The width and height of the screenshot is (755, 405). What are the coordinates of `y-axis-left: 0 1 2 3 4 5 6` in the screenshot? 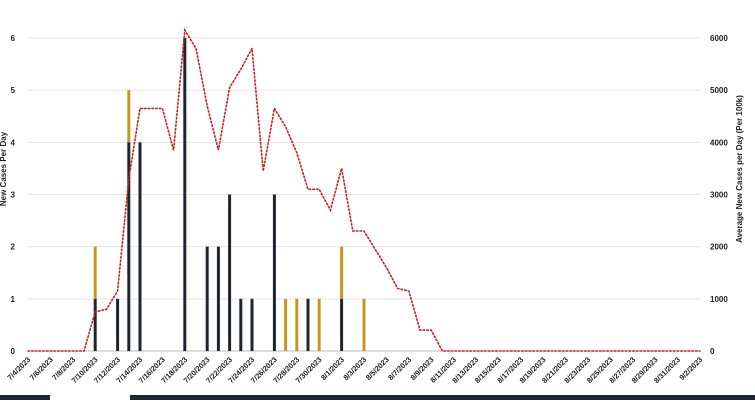 It's located at (13, 195).